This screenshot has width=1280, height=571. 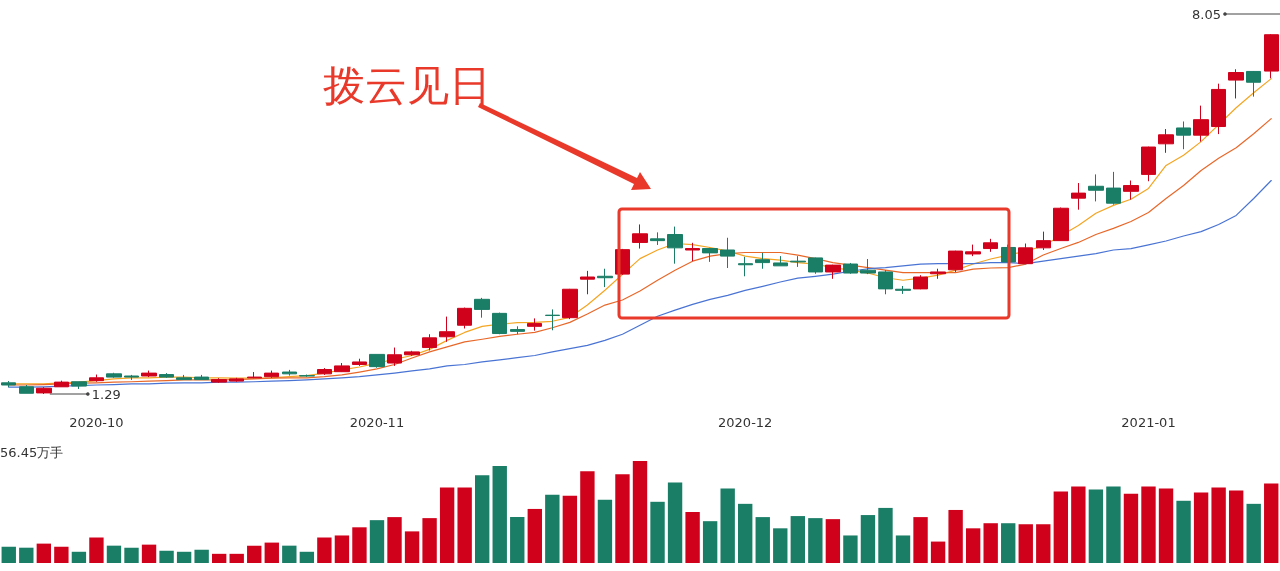 I want to click on text: 8.05, so click(x=1206, y=14).